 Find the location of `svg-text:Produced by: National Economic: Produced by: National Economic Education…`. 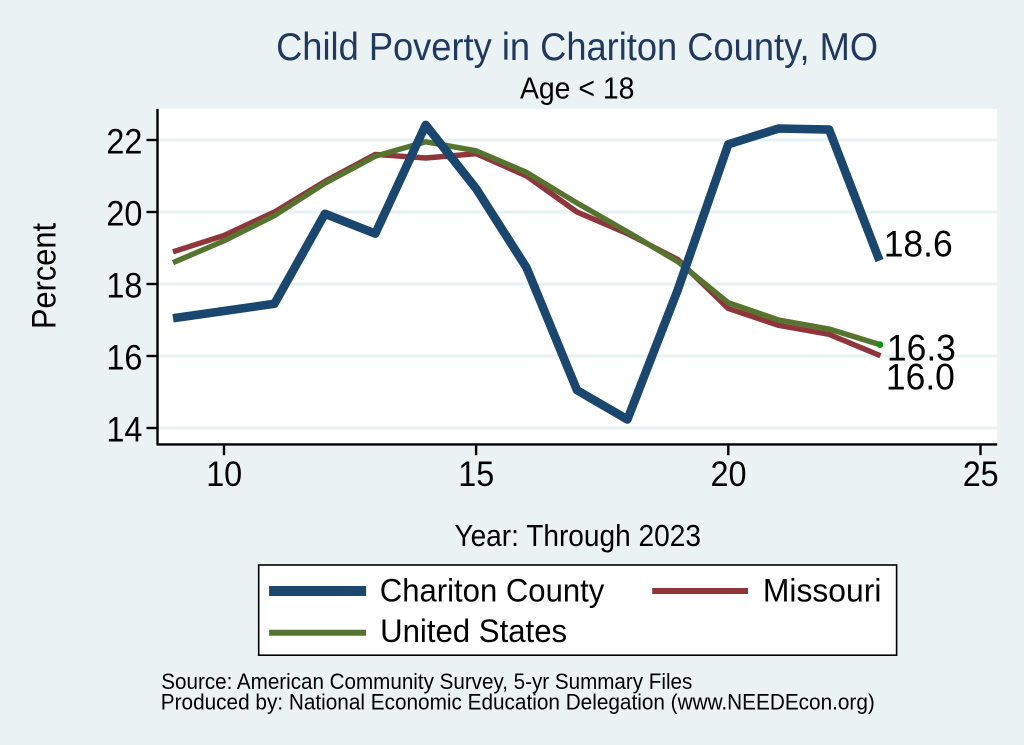

svg-text:Produced by: National Economic: Produced by: National Economic Education… is located at coordinates (518, 701).